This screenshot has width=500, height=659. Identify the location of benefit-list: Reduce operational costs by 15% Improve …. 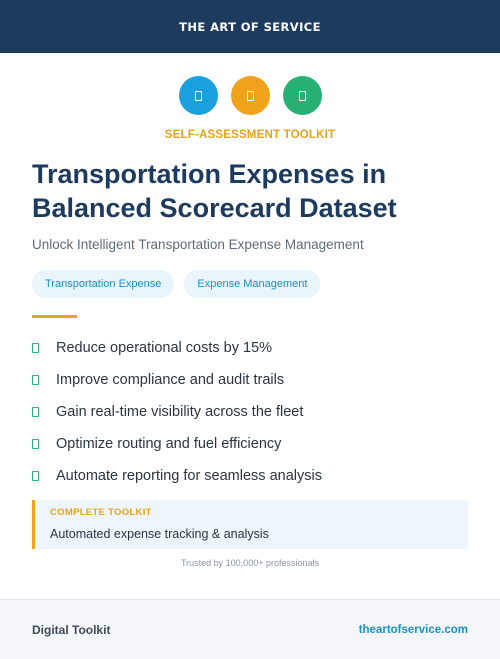
(177, 412).